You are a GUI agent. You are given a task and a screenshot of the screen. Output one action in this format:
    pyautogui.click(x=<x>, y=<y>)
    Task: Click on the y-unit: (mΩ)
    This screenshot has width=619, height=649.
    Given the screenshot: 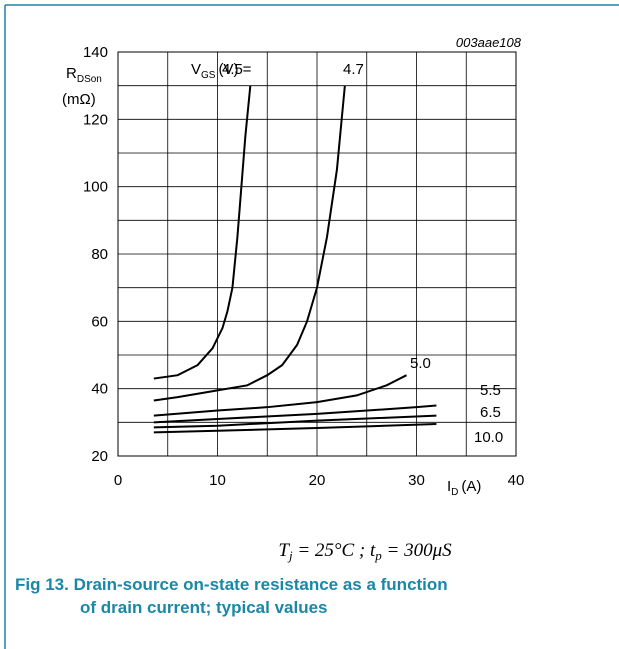 What is the action you would take?
    pyautogui.click(x=79, y=99)
    